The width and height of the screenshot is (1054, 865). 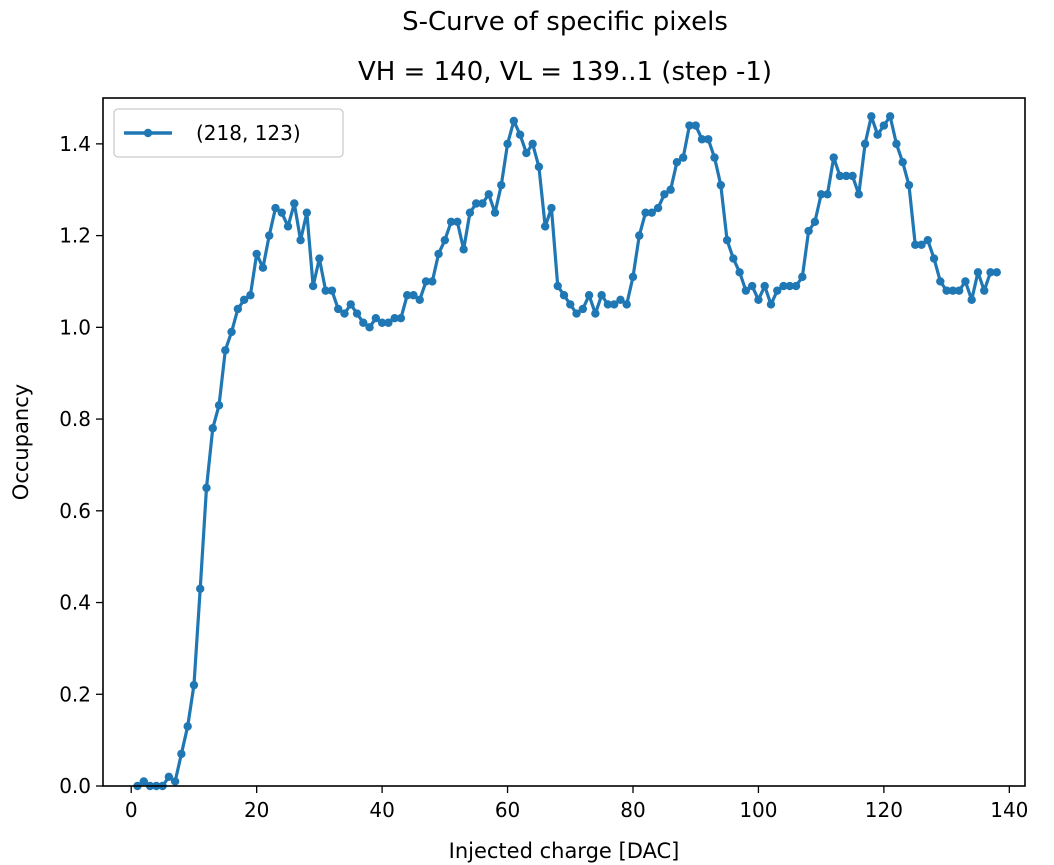 I want to click on x-tick-label: 0, so click(x=131, y=810).